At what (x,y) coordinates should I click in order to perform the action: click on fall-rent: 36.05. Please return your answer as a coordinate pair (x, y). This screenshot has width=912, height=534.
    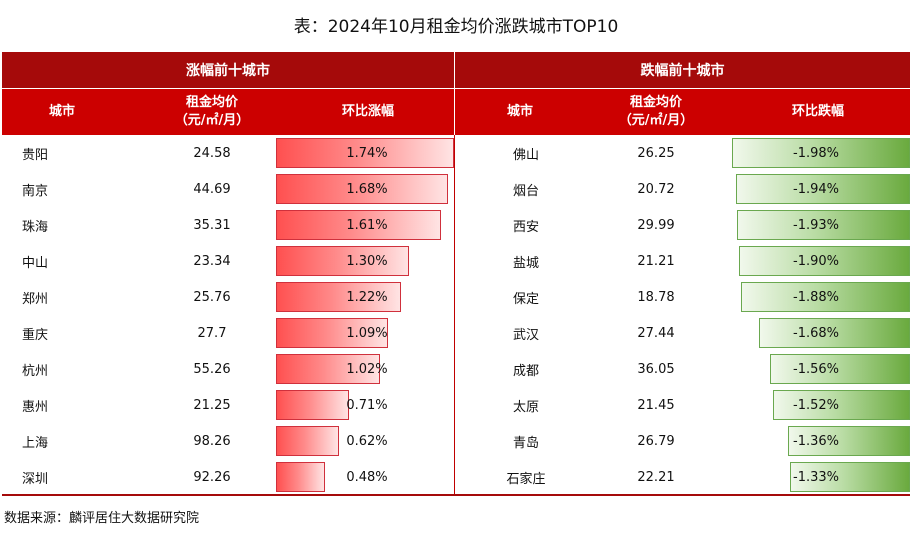
    Looking at the image, I should click on (656, 369).